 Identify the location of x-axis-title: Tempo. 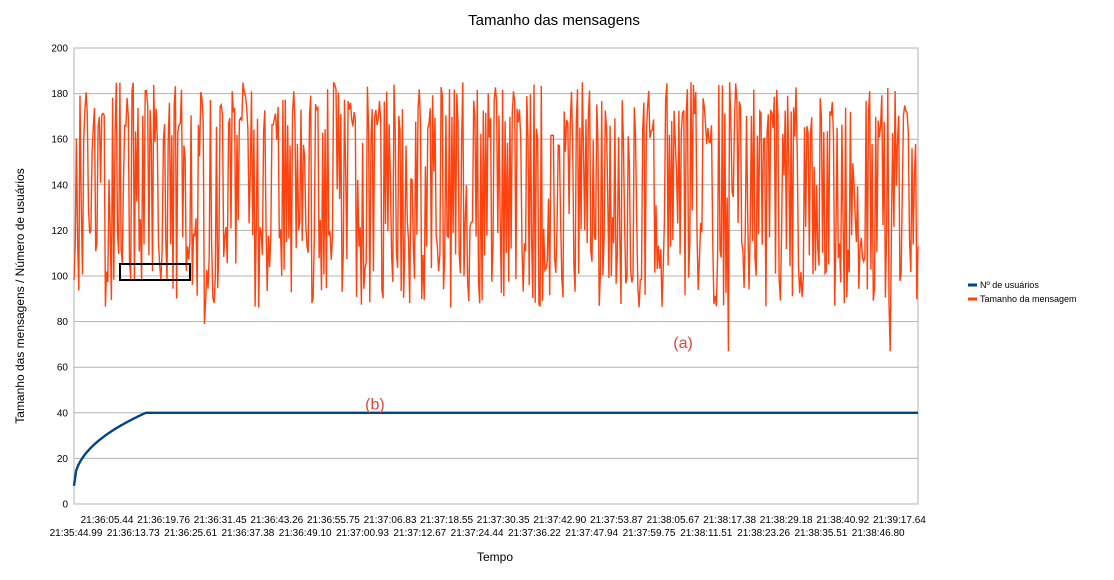
(495, 557).